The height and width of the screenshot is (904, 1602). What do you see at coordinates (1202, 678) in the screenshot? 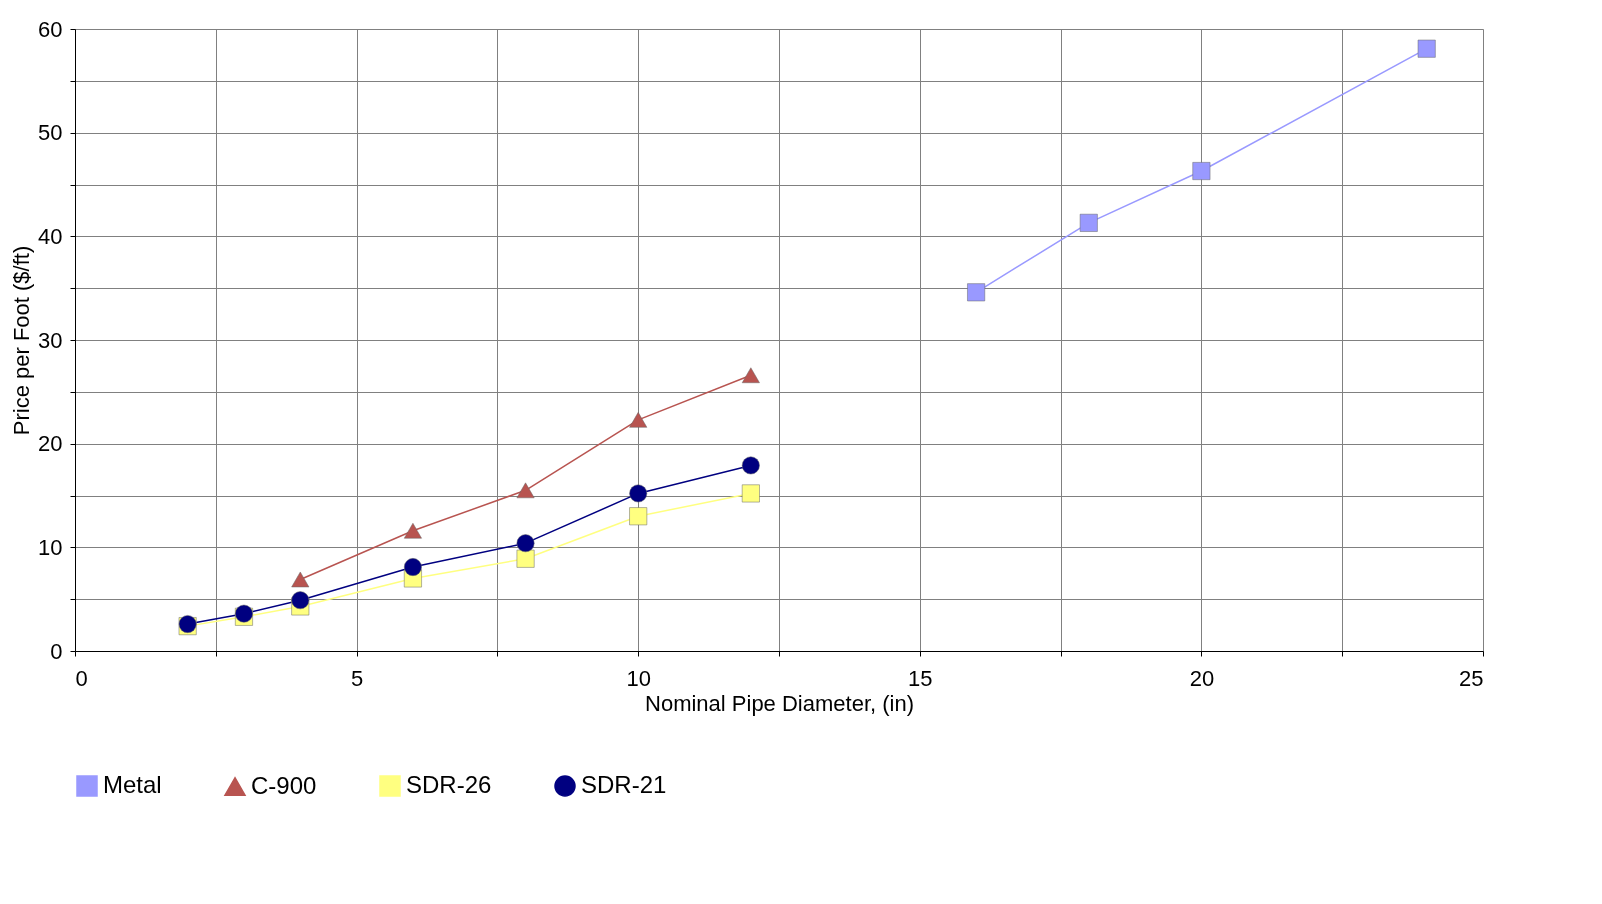
I see `x-tick-label: 20` at bounding box center [1202, 678].